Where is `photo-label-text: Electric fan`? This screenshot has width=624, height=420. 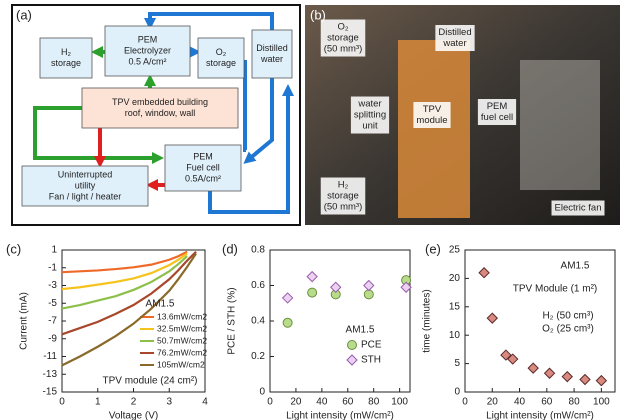 photo-label-text: Electric fan is located at coordinates (578, 208).